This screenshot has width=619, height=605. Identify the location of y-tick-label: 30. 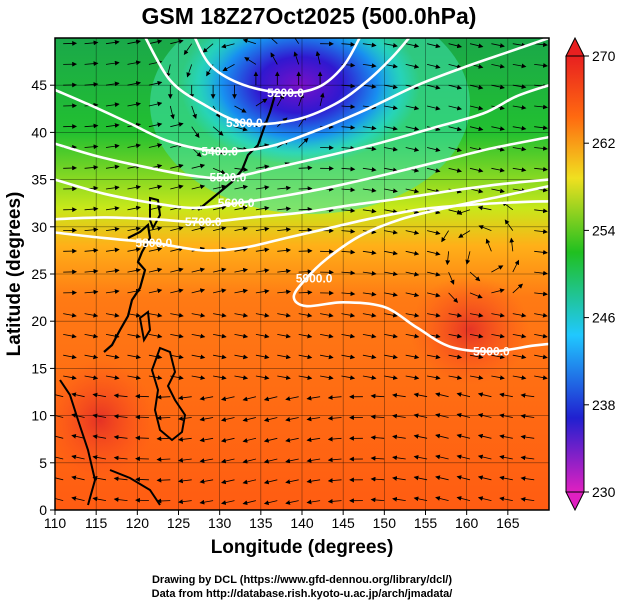
(39, 227).